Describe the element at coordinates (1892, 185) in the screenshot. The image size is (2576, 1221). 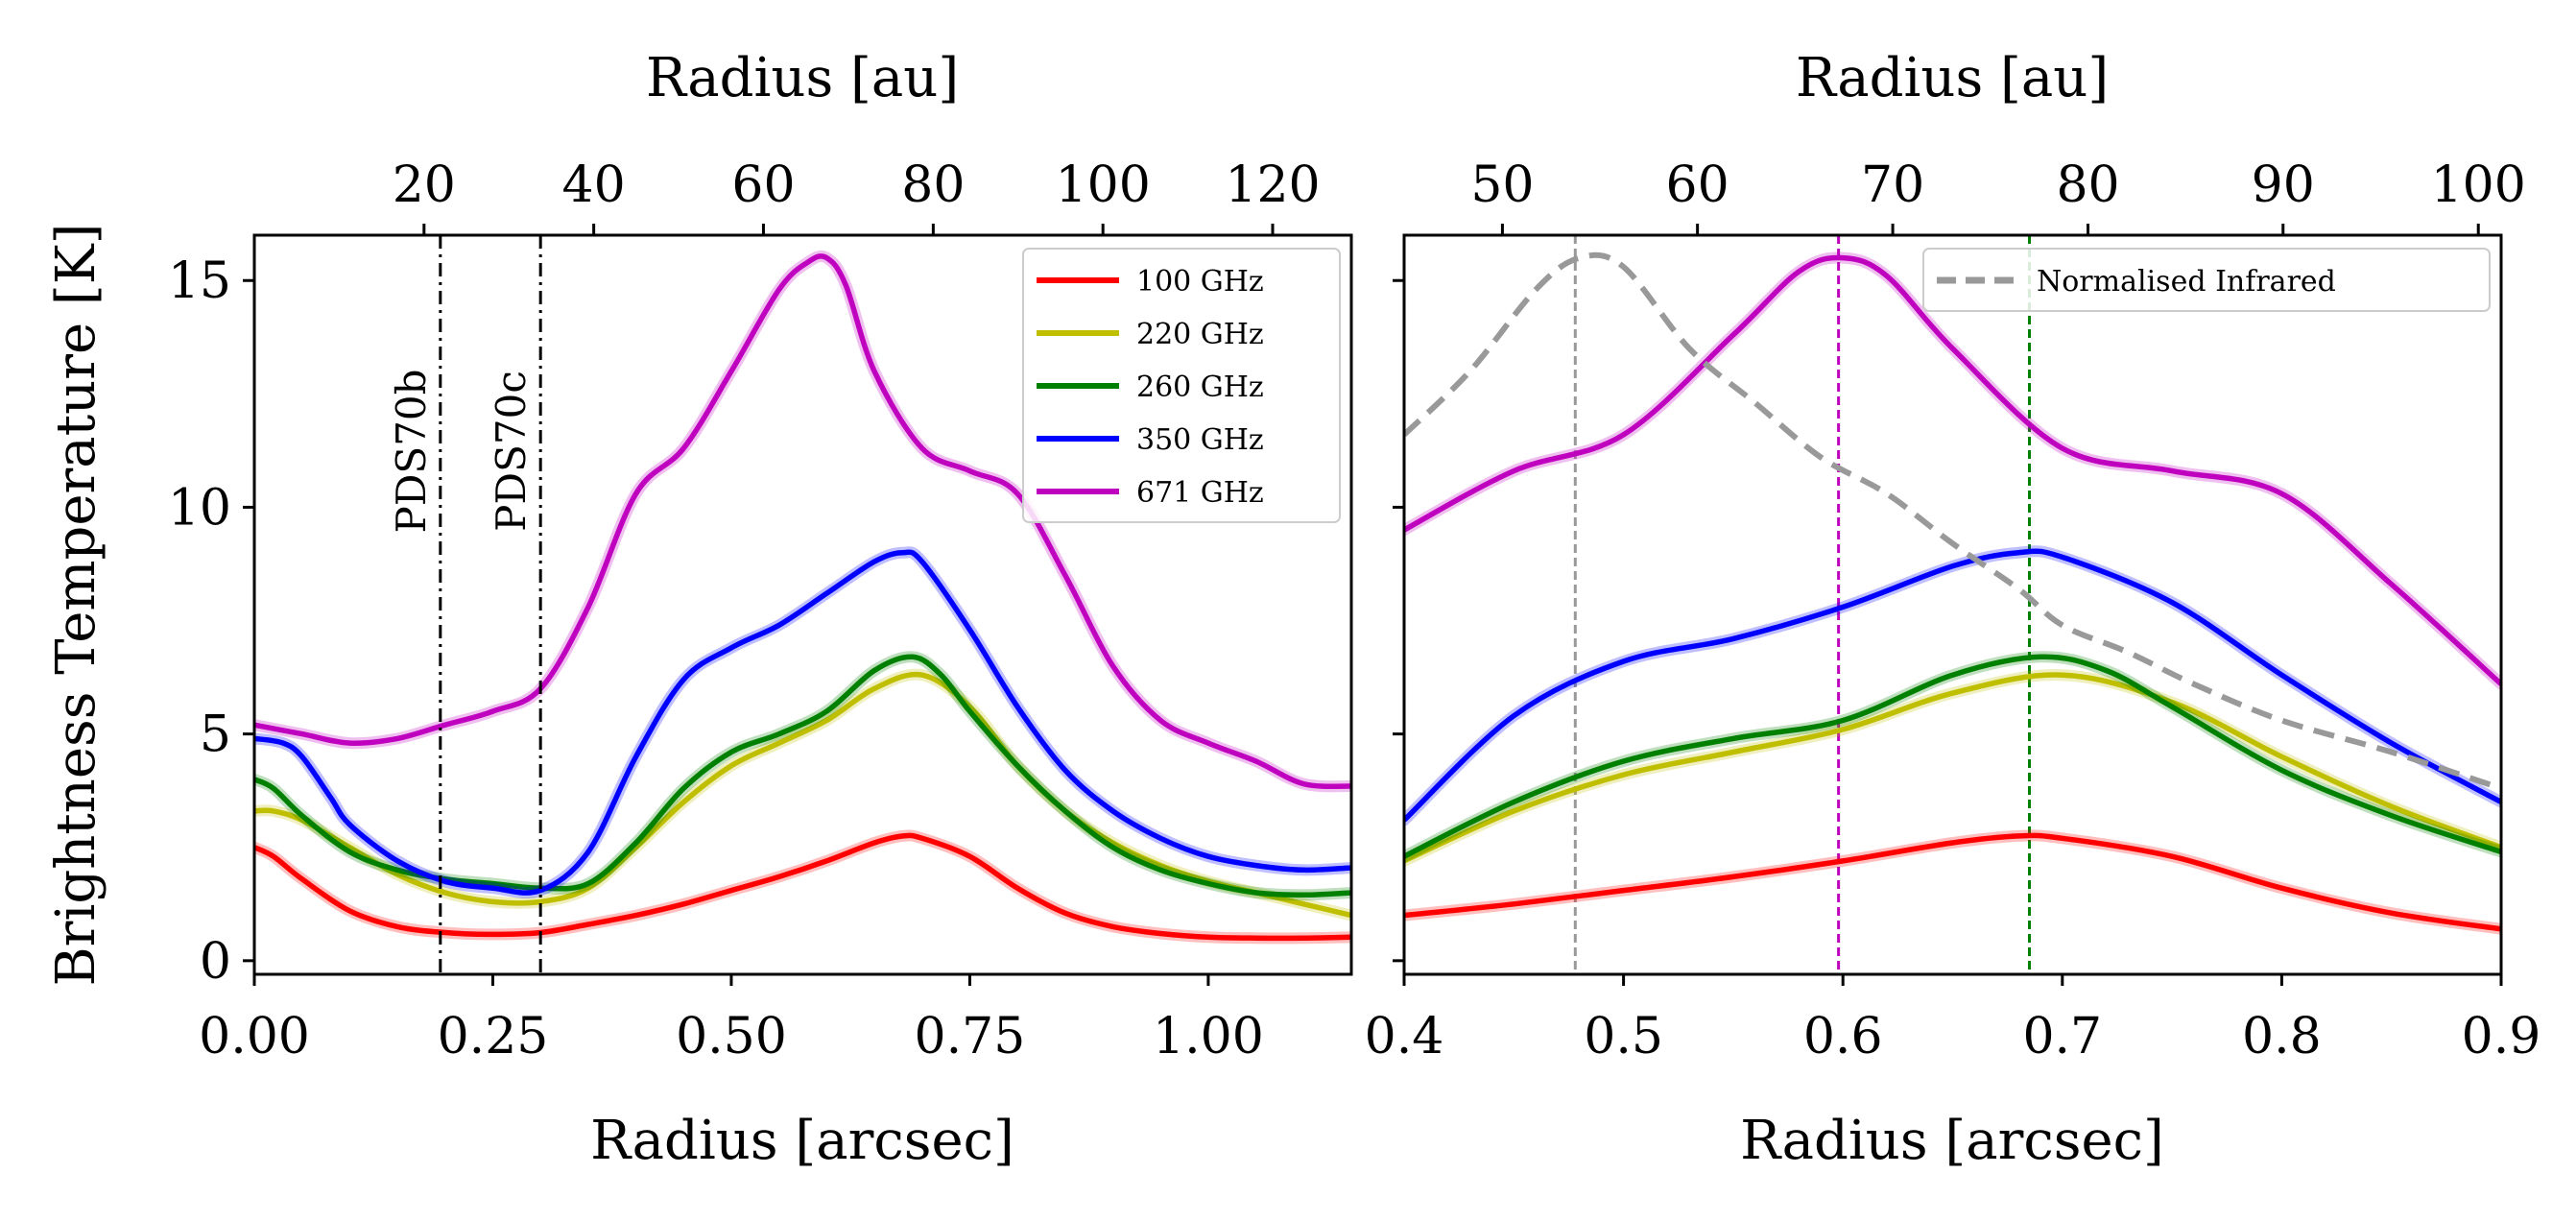
I see `right-top-tick-label: 70` at that location.